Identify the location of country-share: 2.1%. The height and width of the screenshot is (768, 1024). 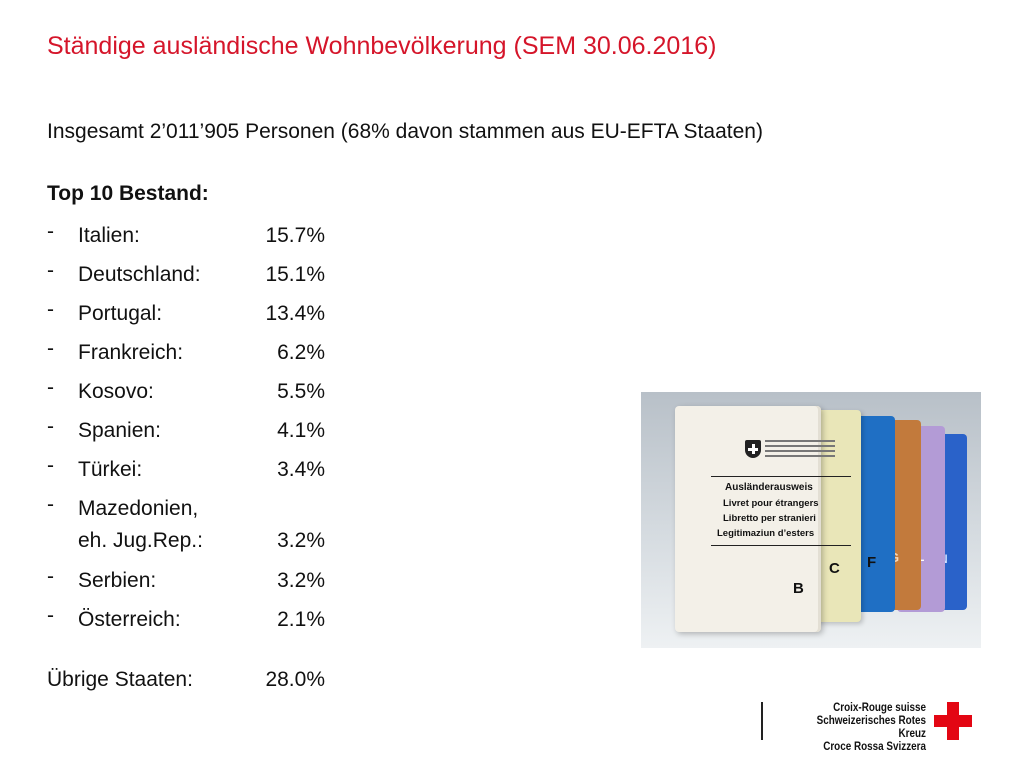
(301, 619).